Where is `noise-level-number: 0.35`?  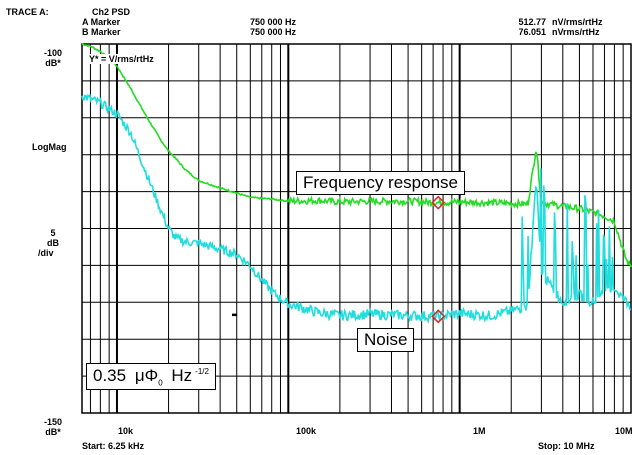
noise-level-number: 0.35 is located at coordinates (110, 375).